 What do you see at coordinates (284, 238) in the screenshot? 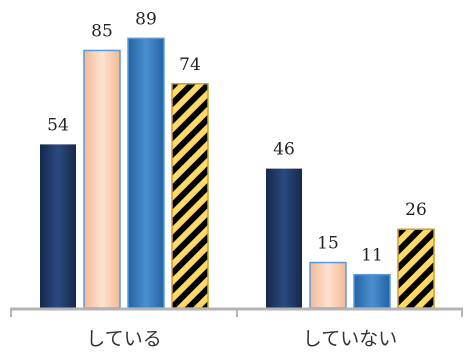
I see `bar-navy-shiteinai` at bounding box center [284, 238].